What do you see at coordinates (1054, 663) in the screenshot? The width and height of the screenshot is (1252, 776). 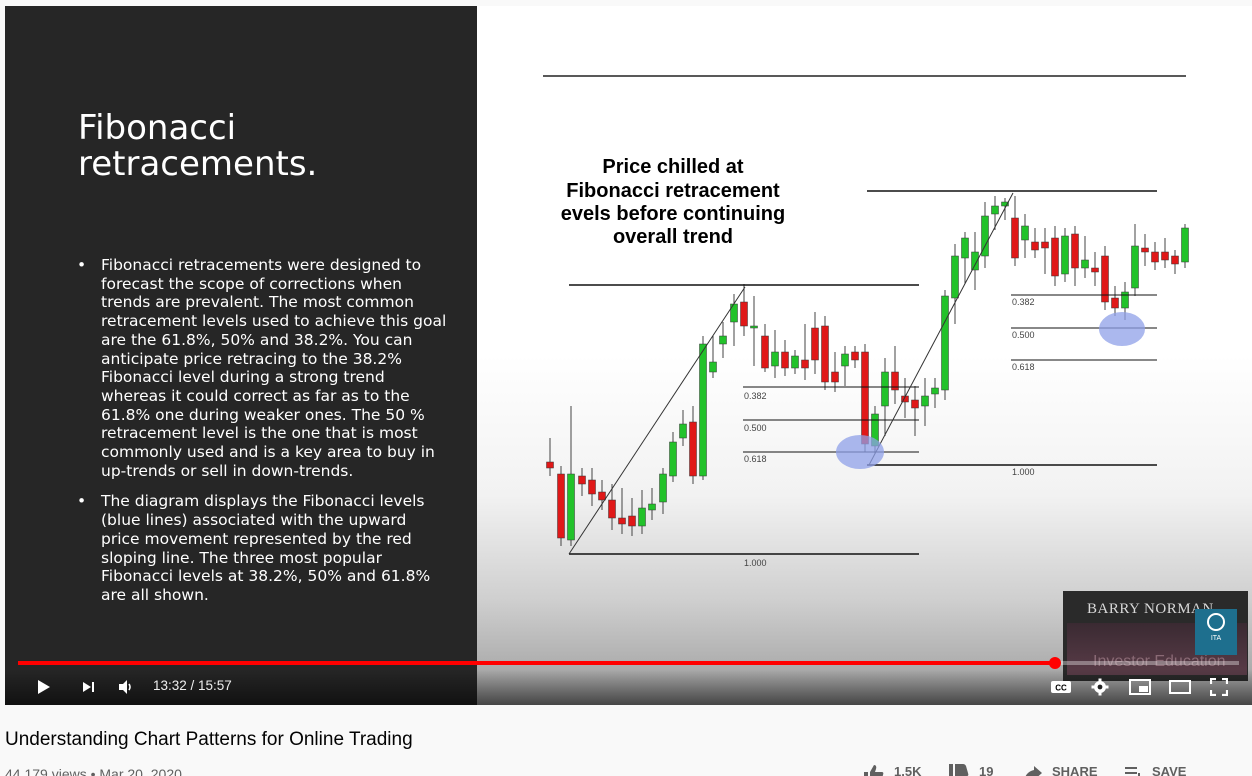 I see `progress-scrubber` at bounding box center [1054, 663].